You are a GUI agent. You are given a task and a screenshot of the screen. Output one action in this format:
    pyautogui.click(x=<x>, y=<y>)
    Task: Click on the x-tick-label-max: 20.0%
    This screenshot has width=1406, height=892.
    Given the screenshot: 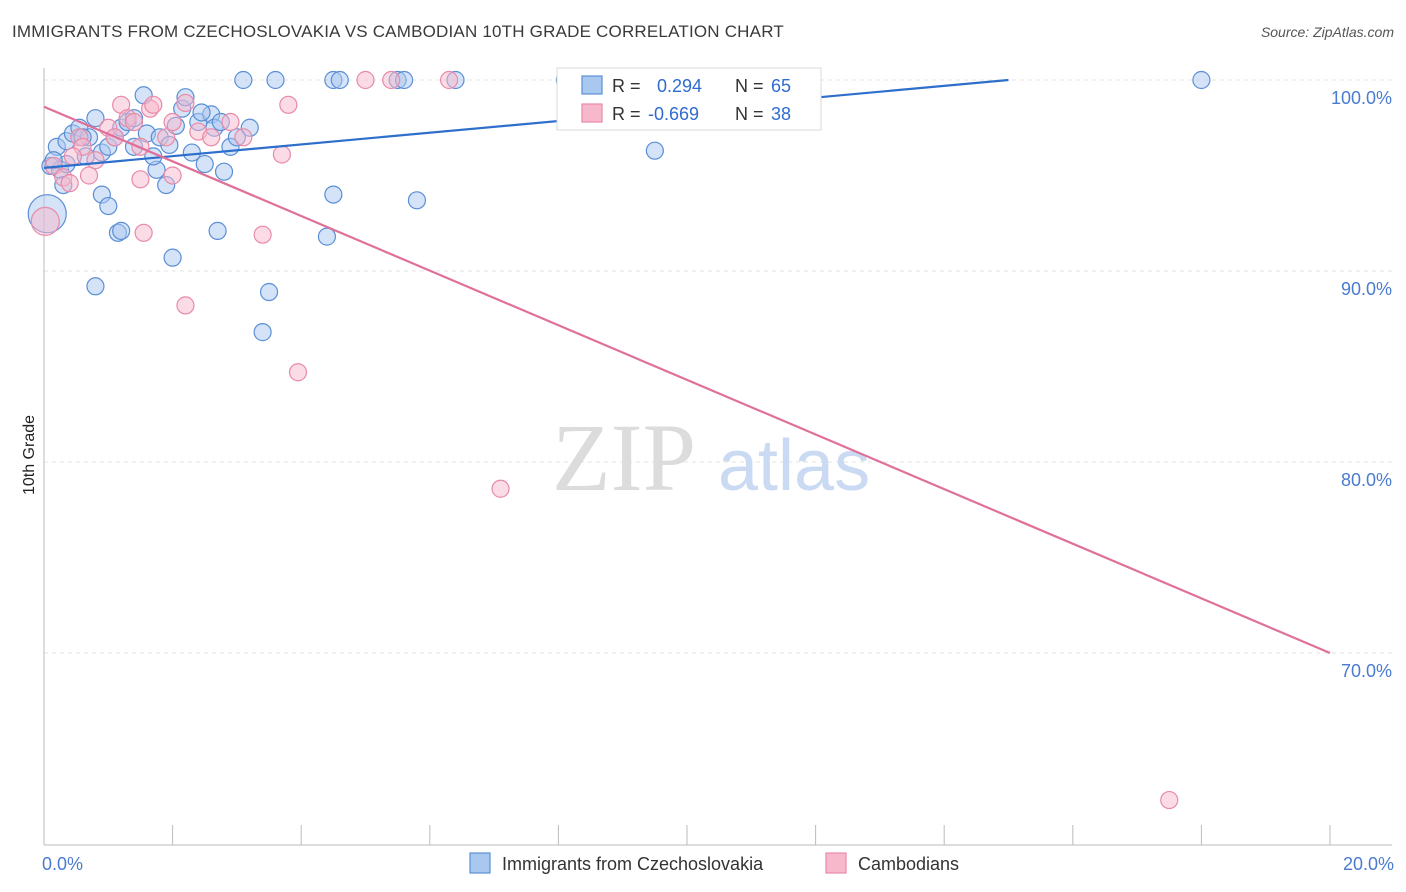 What is the action you would take?
    pyautogui.click(x=1368, y=864)
    